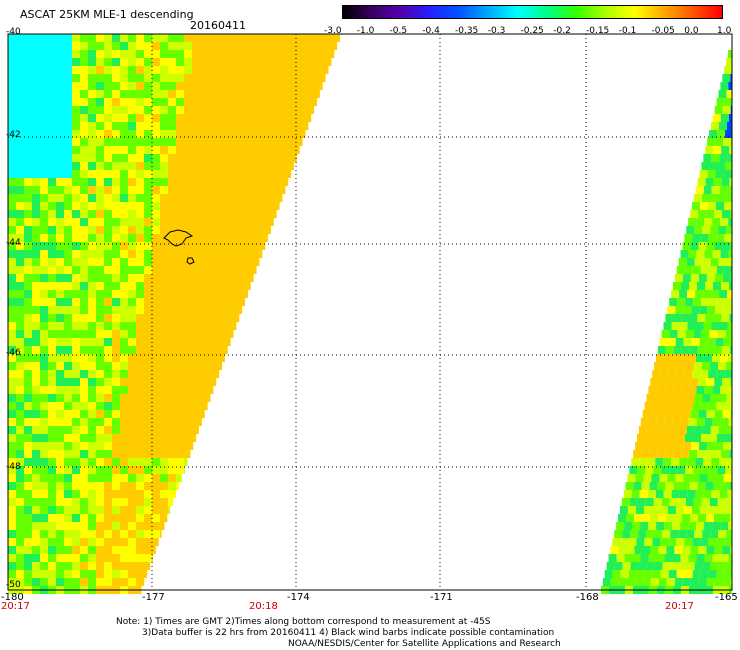 The height and width of the screenshot is (650, 740). What do you see at coordinates (13, 135) in the screenshot?
I see `lat-label: -42` at bounding box center [13, 135].